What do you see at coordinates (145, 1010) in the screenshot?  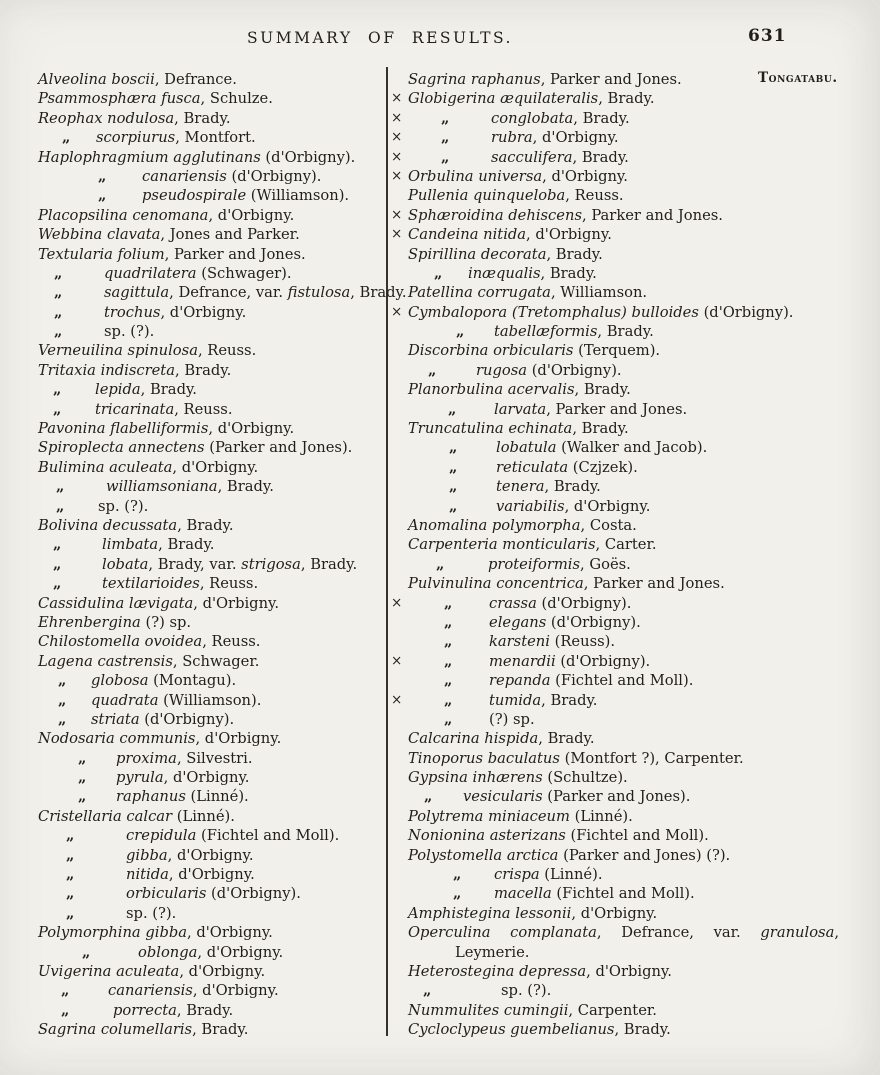 I see `taxon-name: porrecta` at bounding box center [145, 1010].